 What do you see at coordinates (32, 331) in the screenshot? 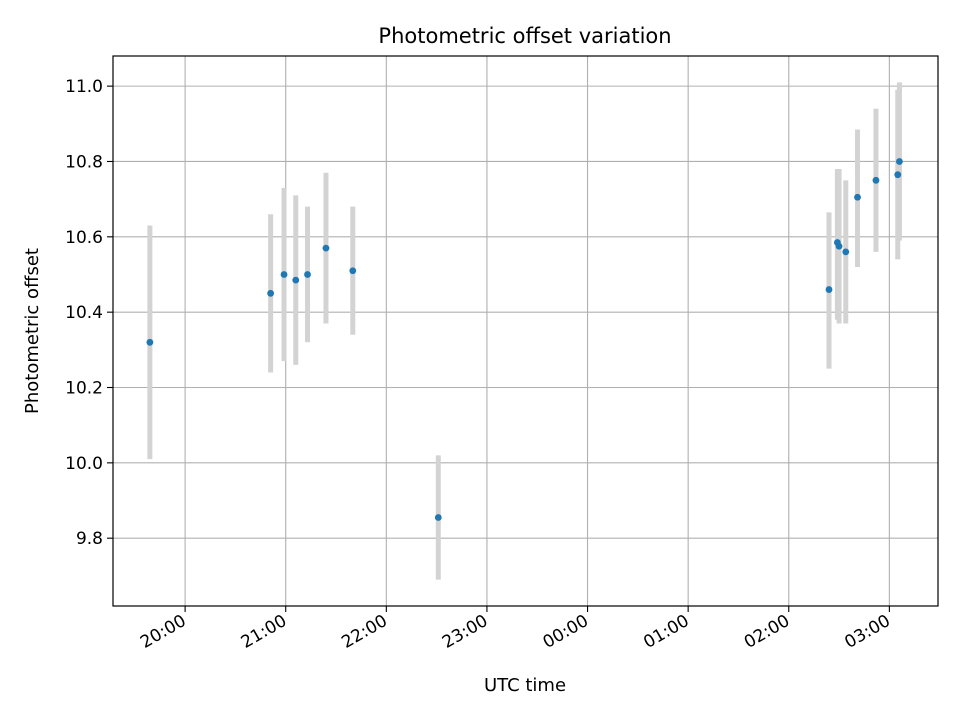
I see `y-axis-label: Photometric offset` at bounding box center [32, 331].